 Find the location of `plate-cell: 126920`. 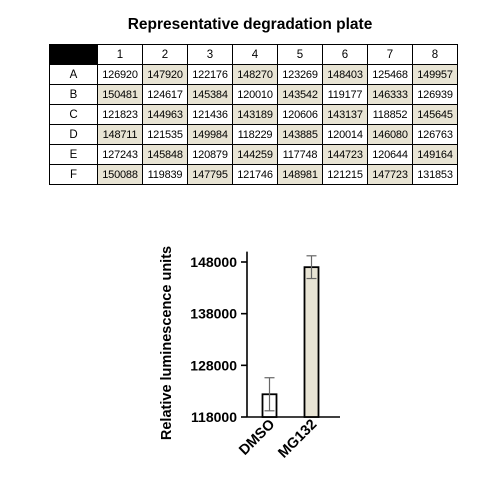

plate-cell: 126920 is located at coordinates (120, 74).